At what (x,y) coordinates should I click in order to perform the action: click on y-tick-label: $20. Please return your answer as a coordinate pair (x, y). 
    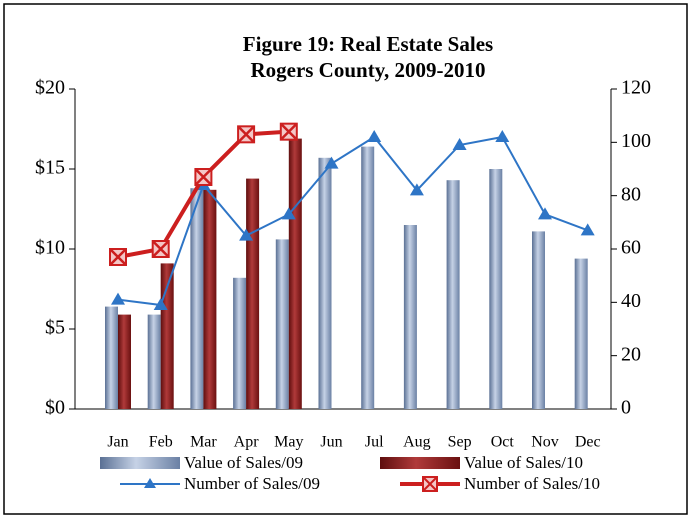
    Looking at the image, I should click on (50, 88).